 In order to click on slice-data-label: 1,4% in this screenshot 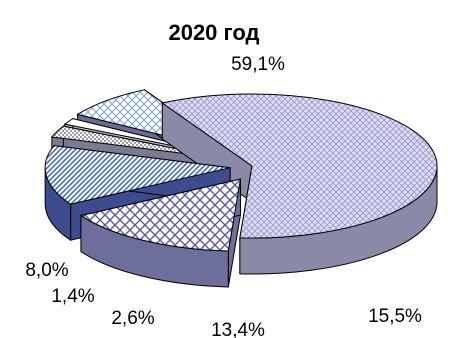, I will do `click(72, 296)`.